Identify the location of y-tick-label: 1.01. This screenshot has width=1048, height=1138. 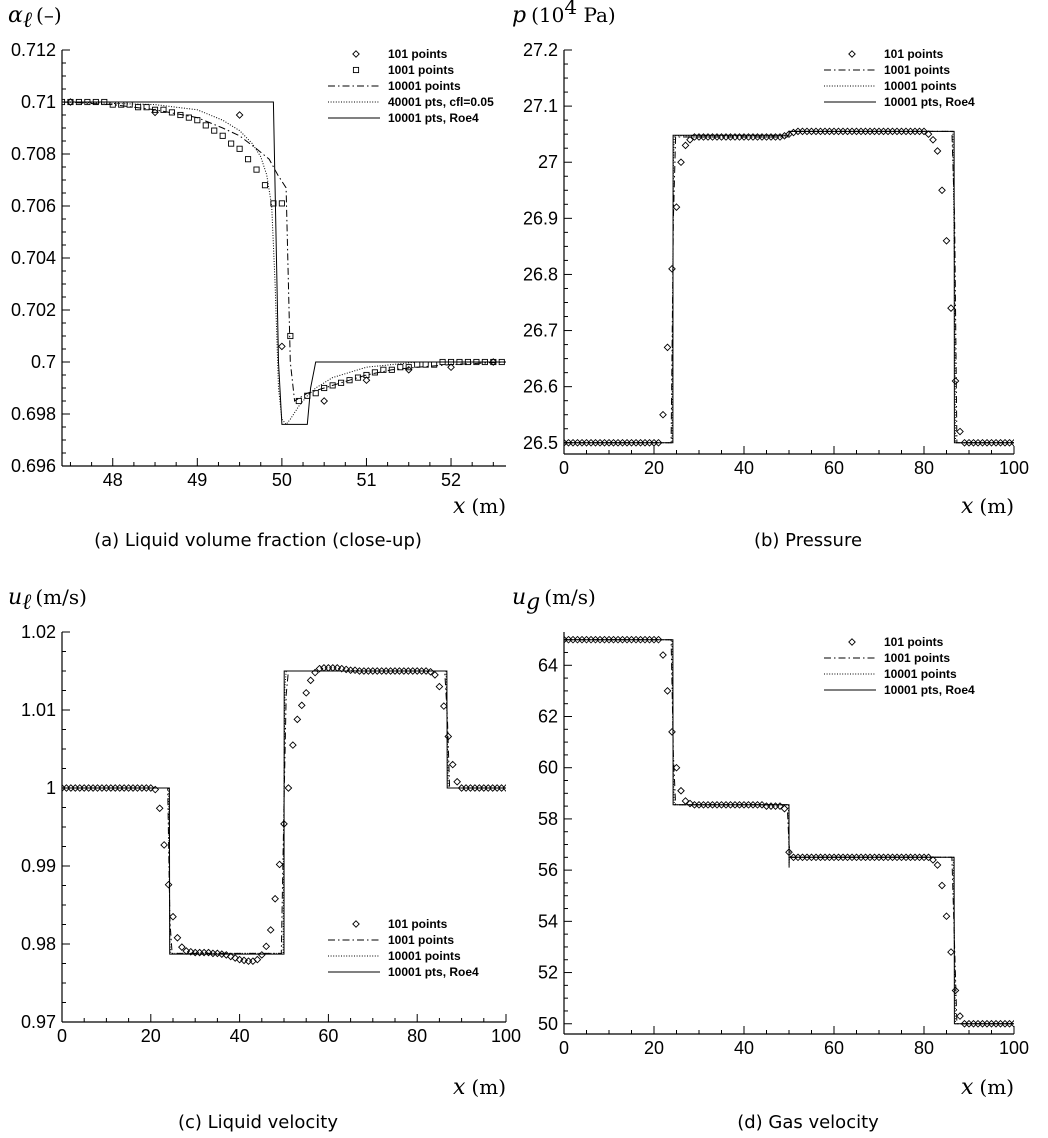
(38, 710).